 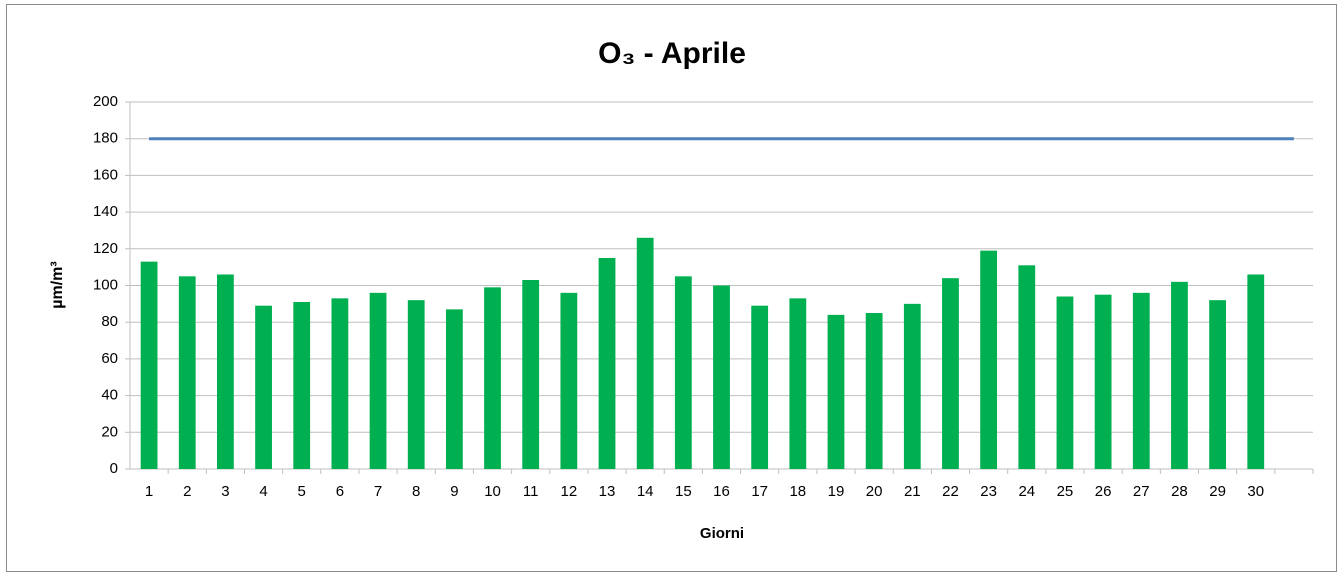 I want to click on x-tick-label: 20, so click(x=874, y=491).